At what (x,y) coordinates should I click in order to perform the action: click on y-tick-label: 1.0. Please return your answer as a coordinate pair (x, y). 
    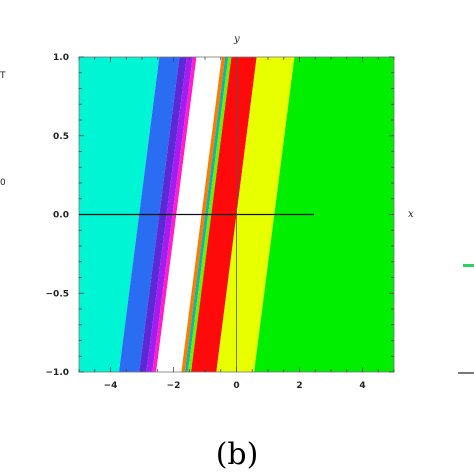
    Looking at the image, I should click on (61, 58).